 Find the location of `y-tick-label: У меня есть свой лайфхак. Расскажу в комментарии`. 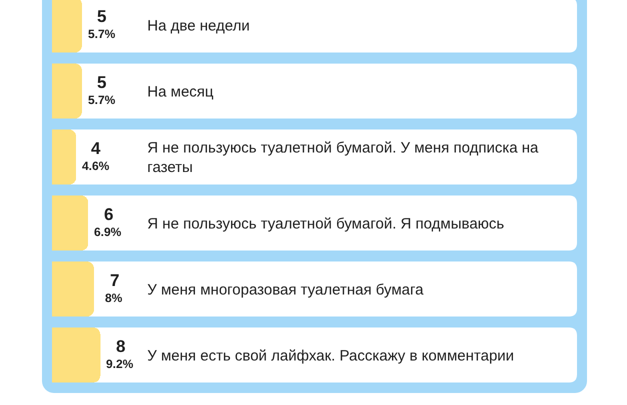

y-tick-label: У меня есть свой лайфхак. Расскажу в комментарии is located at coordinates (330, 355).